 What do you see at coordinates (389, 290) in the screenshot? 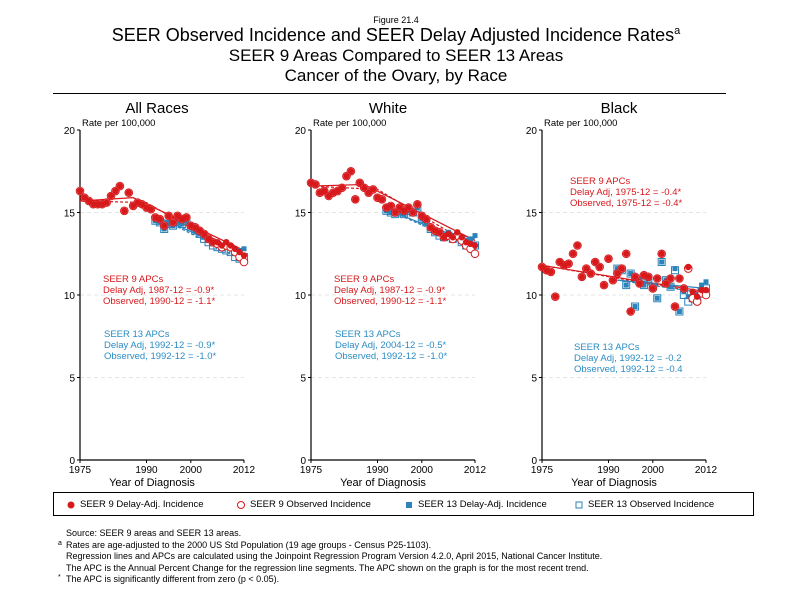
I see `apc-seer9-text: Delay Adj, 1987-12 = -0.9*` at bounding box center [389, 290].